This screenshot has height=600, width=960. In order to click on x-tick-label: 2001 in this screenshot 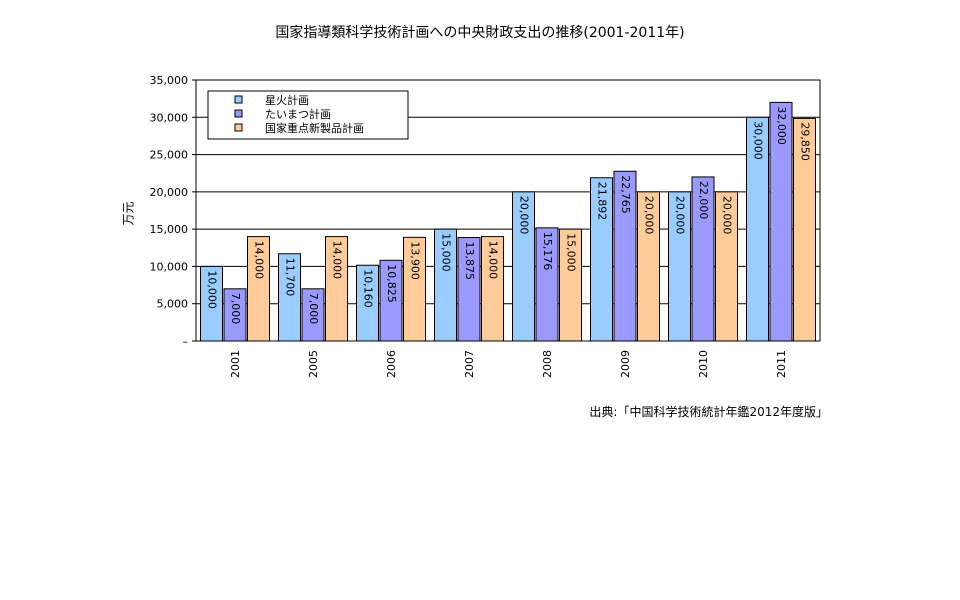, I will do `click(235, 364)`.